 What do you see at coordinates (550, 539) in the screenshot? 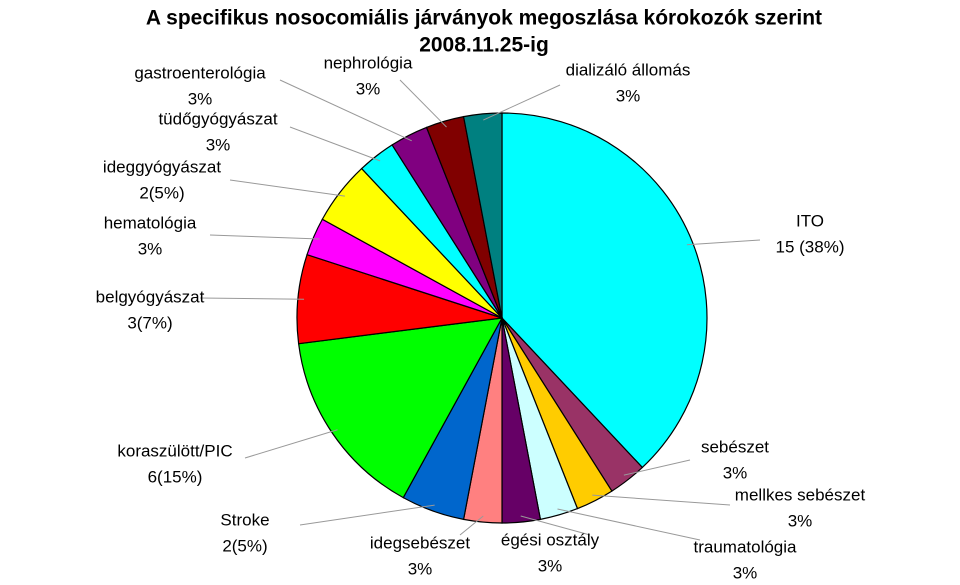
I see `slice-label: égési osztály` at bounding box center [550, 539].